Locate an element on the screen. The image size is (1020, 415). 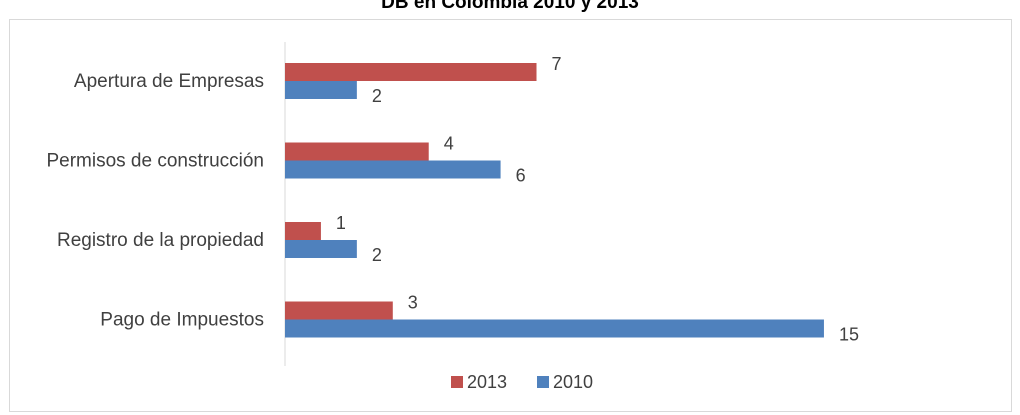
category-label-permisos-de-construccion: Permisos de construcción is located at coordinates (155, 161).